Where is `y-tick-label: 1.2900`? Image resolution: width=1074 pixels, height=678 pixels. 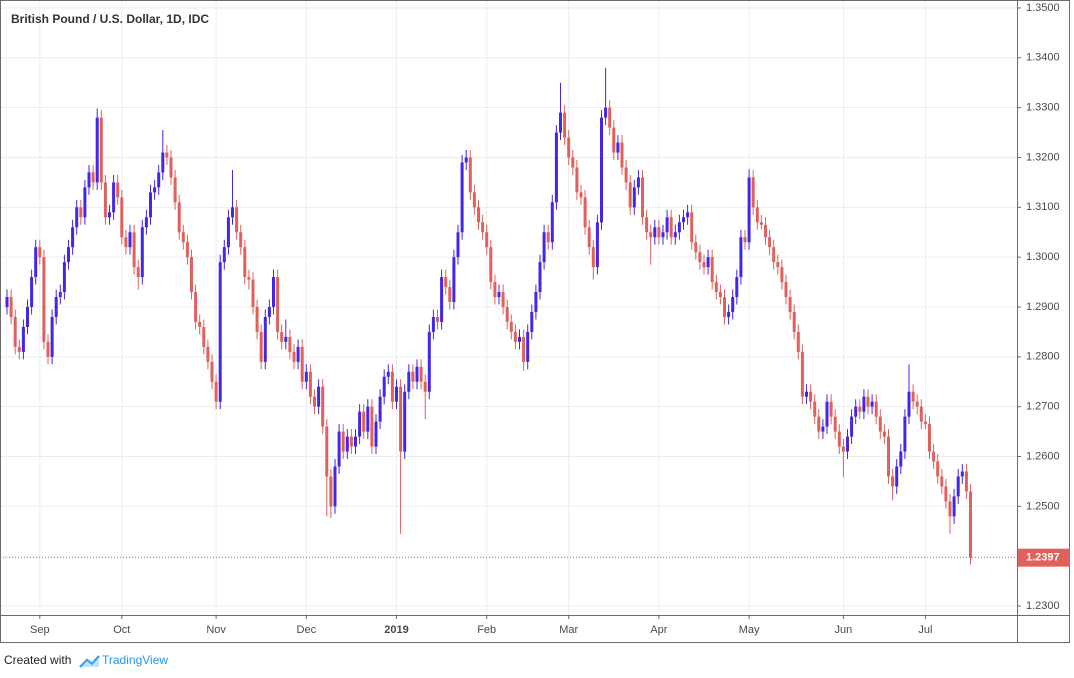 y-tick-label: 1.2900 is located at coordinates (1043, 307).